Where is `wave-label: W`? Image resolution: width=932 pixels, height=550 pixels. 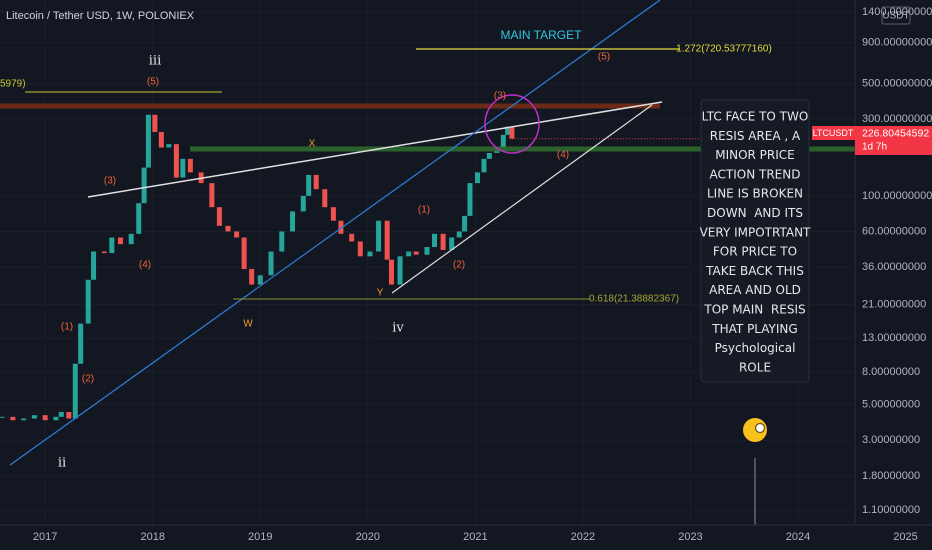 wave-label: W is located at coordinates (248, 324).